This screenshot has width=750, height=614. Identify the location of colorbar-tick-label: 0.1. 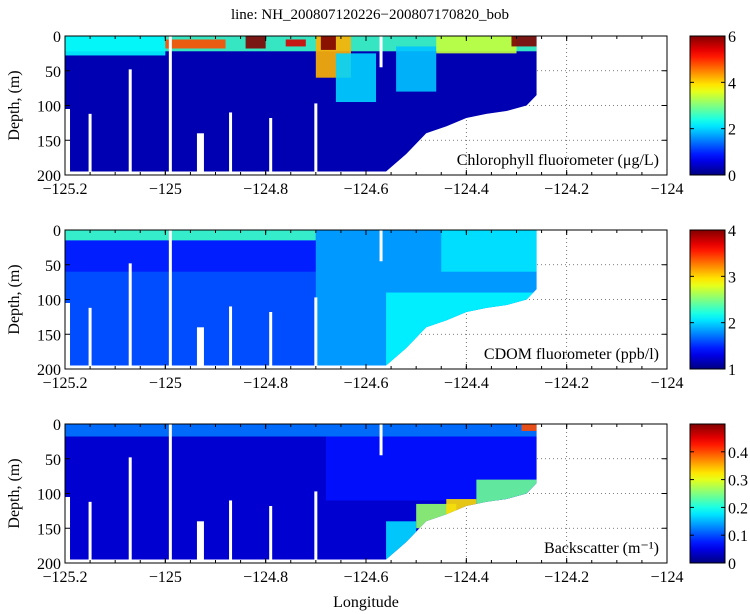
(738, 536).